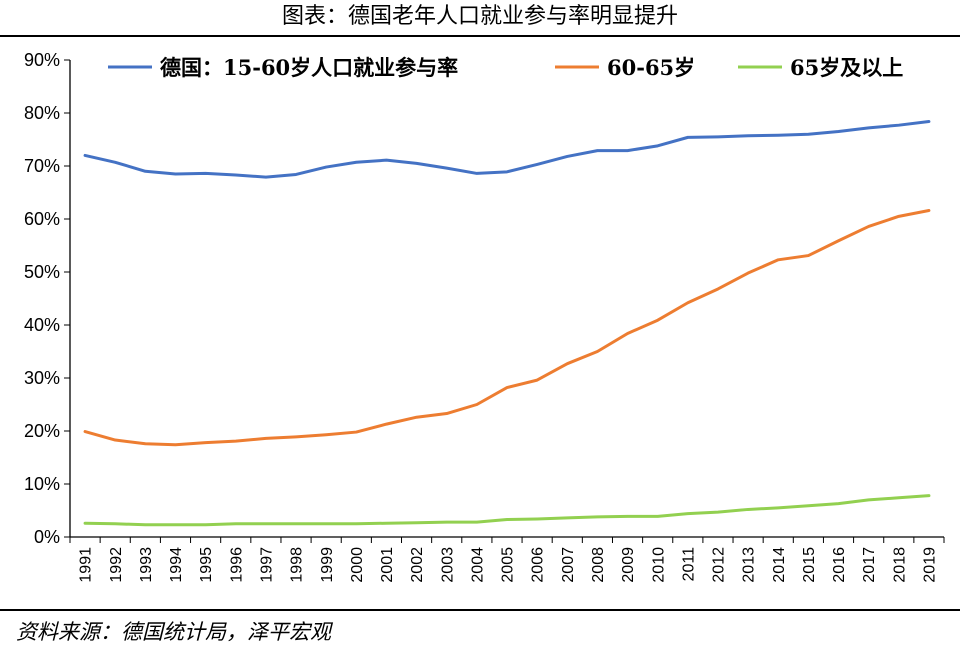 This screenshot has height=651, width=960. Describe the element at coordinates (809, 565) in the screenshot. I see `x-tick-label: 2015` at that location.